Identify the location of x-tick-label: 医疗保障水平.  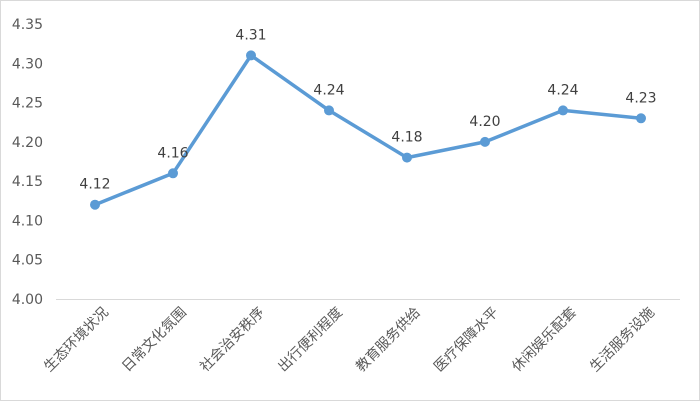
(466, 340).